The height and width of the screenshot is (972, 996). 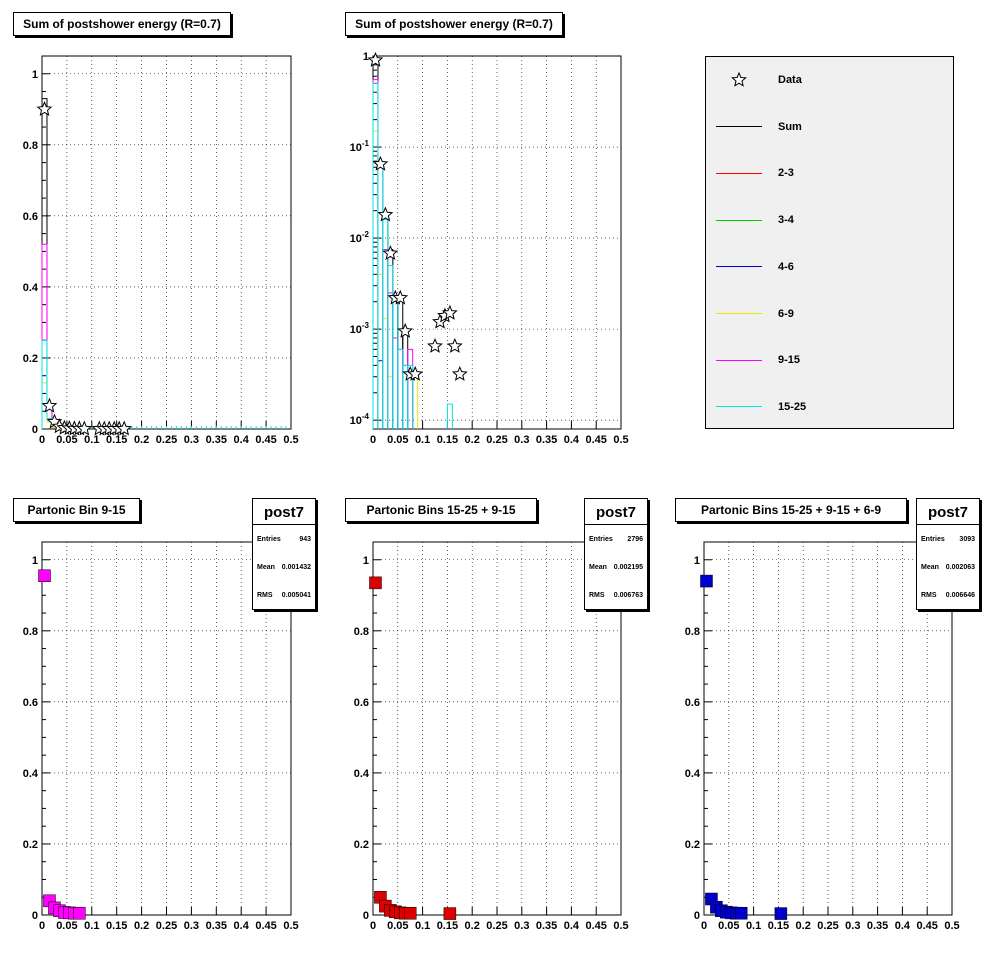 What do you see at coordinates (786, 266) in the screenshot?
I see `legend-label: 4-6` at bounding box center [786, 266].